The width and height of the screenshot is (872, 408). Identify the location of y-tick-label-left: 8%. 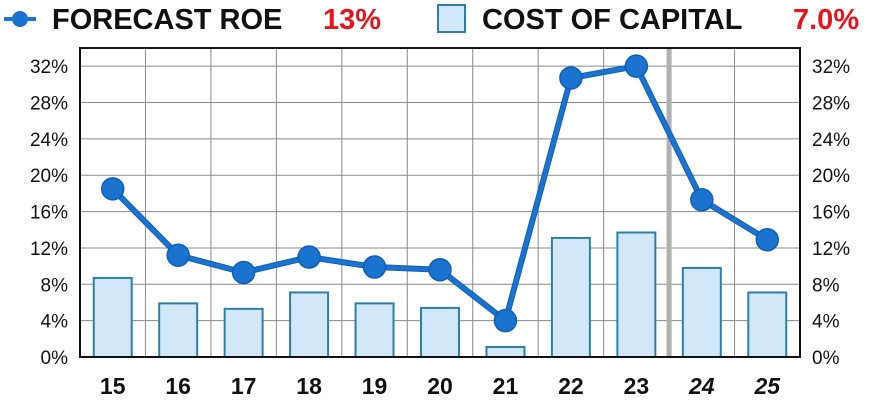
(55, 285).